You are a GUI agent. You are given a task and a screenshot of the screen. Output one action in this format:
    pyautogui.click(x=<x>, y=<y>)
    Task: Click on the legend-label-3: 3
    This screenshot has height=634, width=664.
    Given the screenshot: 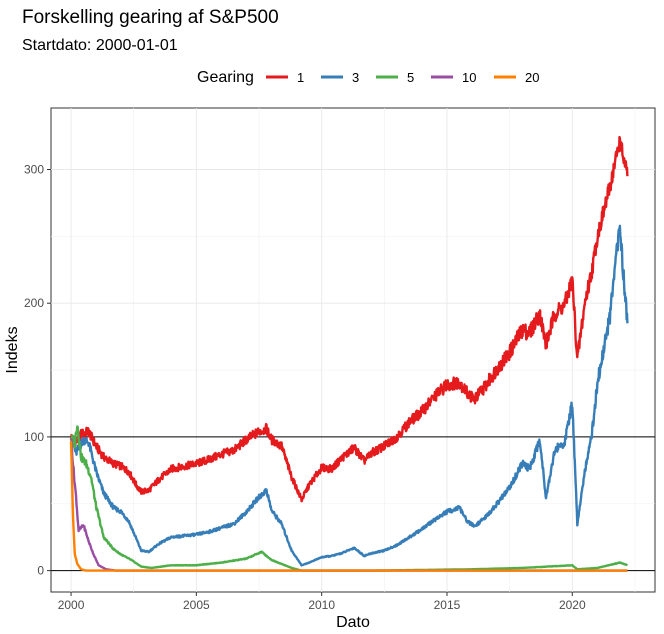 What is the action you would take?
    pyautogui.click(x=355, y=77)
    